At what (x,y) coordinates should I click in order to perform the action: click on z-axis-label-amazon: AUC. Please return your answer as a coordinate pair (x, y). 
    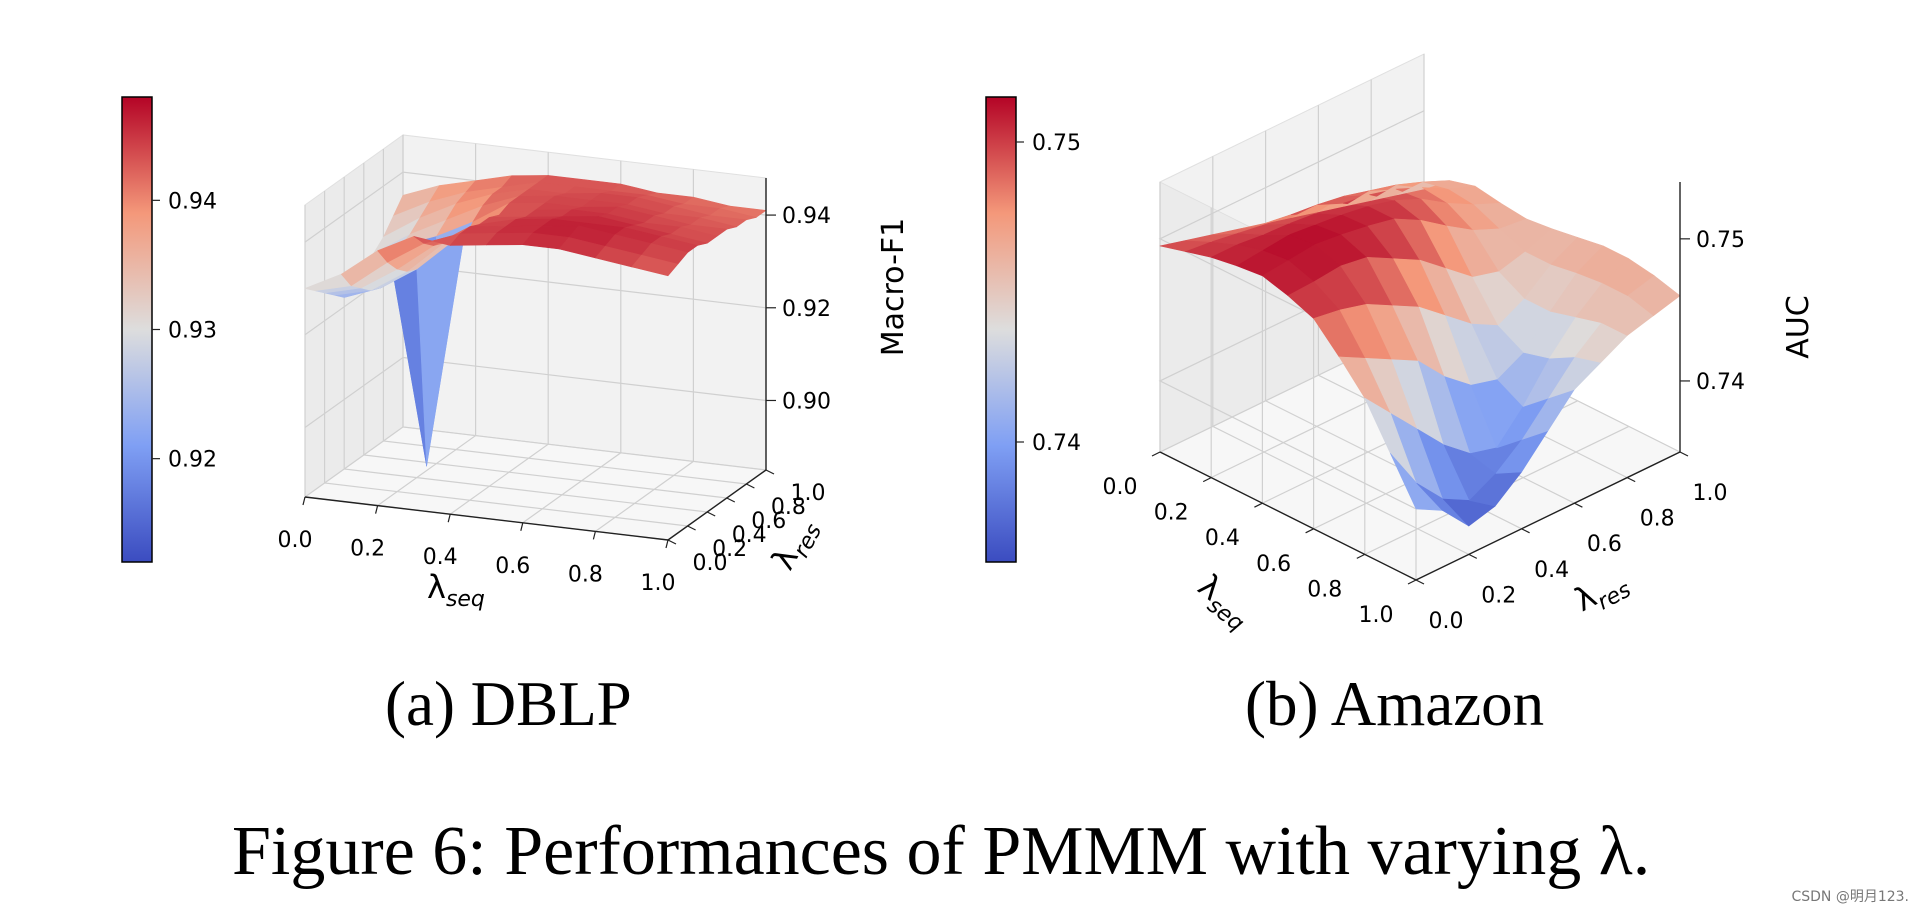
    Looking at the image, I should click on (1798, 326).